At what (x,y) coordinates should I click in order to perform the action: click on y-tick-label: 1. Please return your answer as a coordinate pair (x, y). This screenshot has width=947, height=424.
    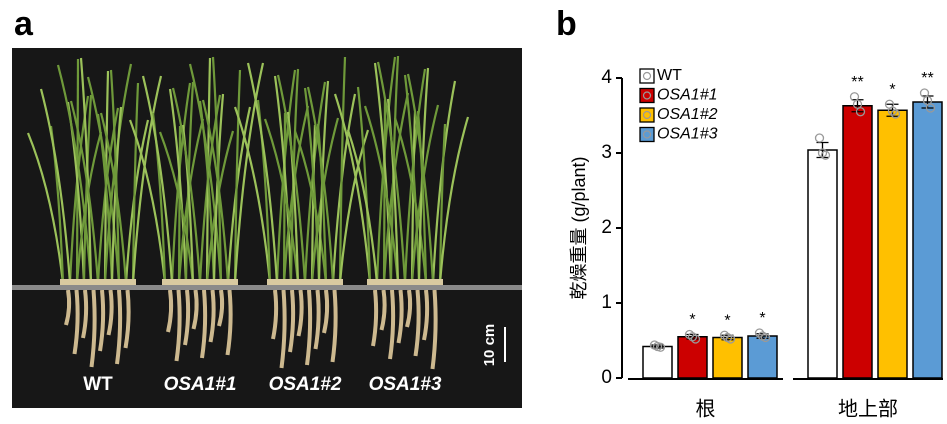
    Looking at the image, I should click on (606, 302).